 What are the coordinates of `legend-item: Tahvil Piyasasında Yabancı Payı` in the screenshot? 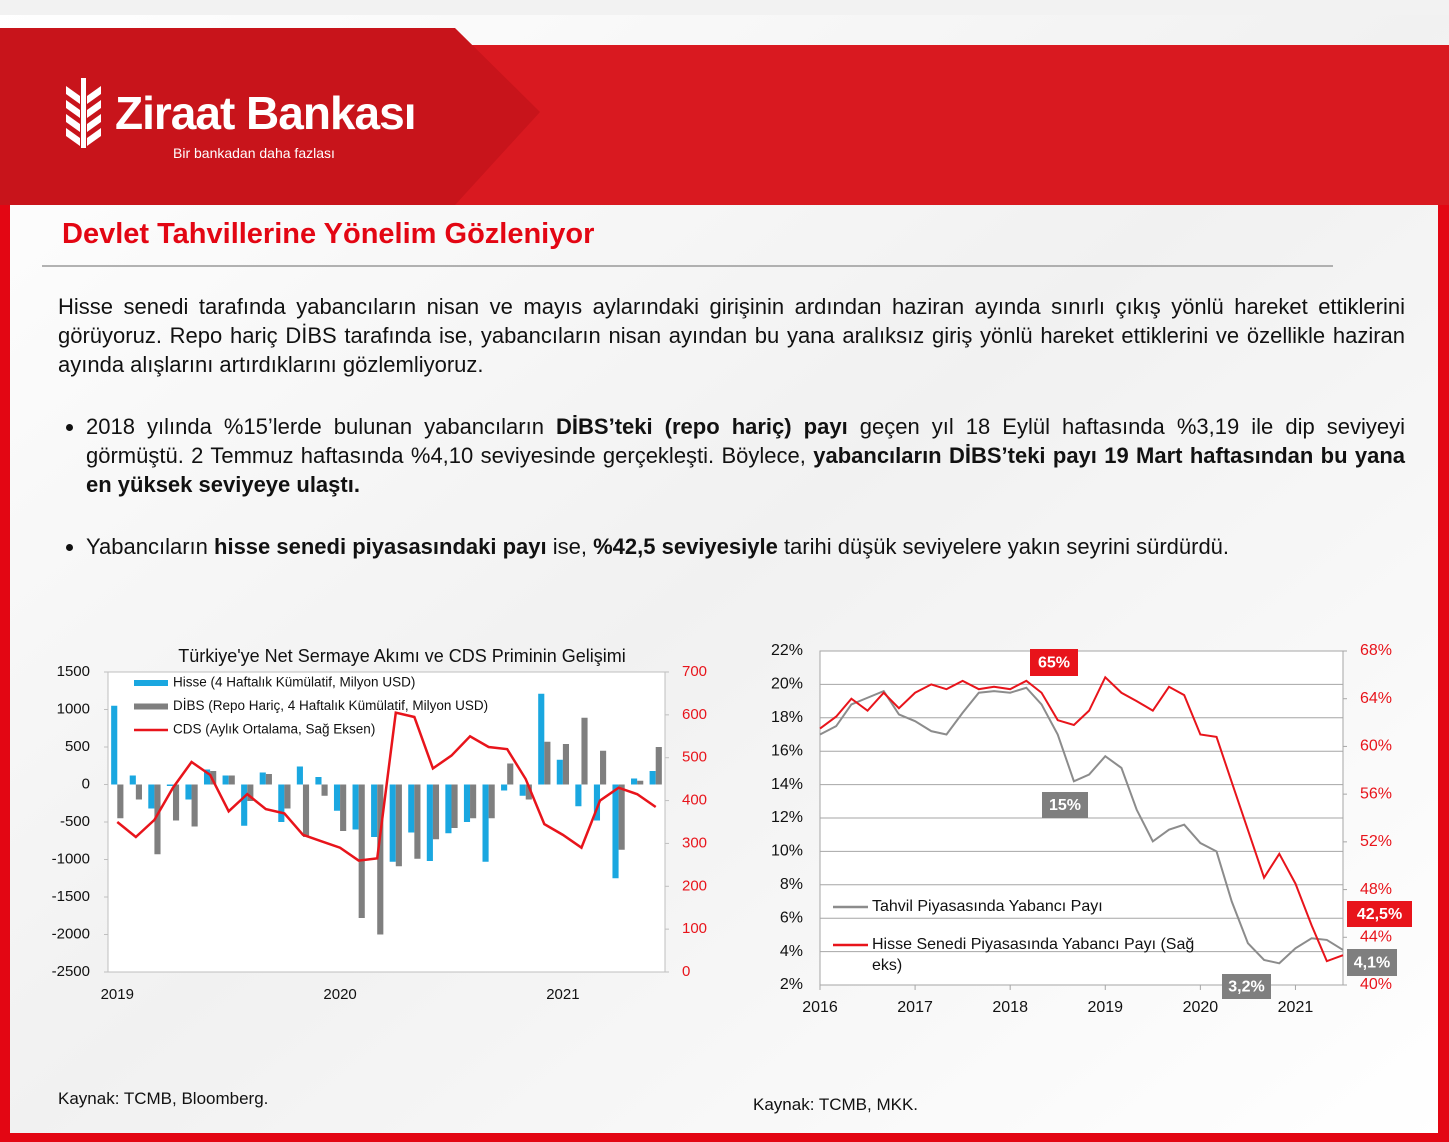 It's located at (987, 906).